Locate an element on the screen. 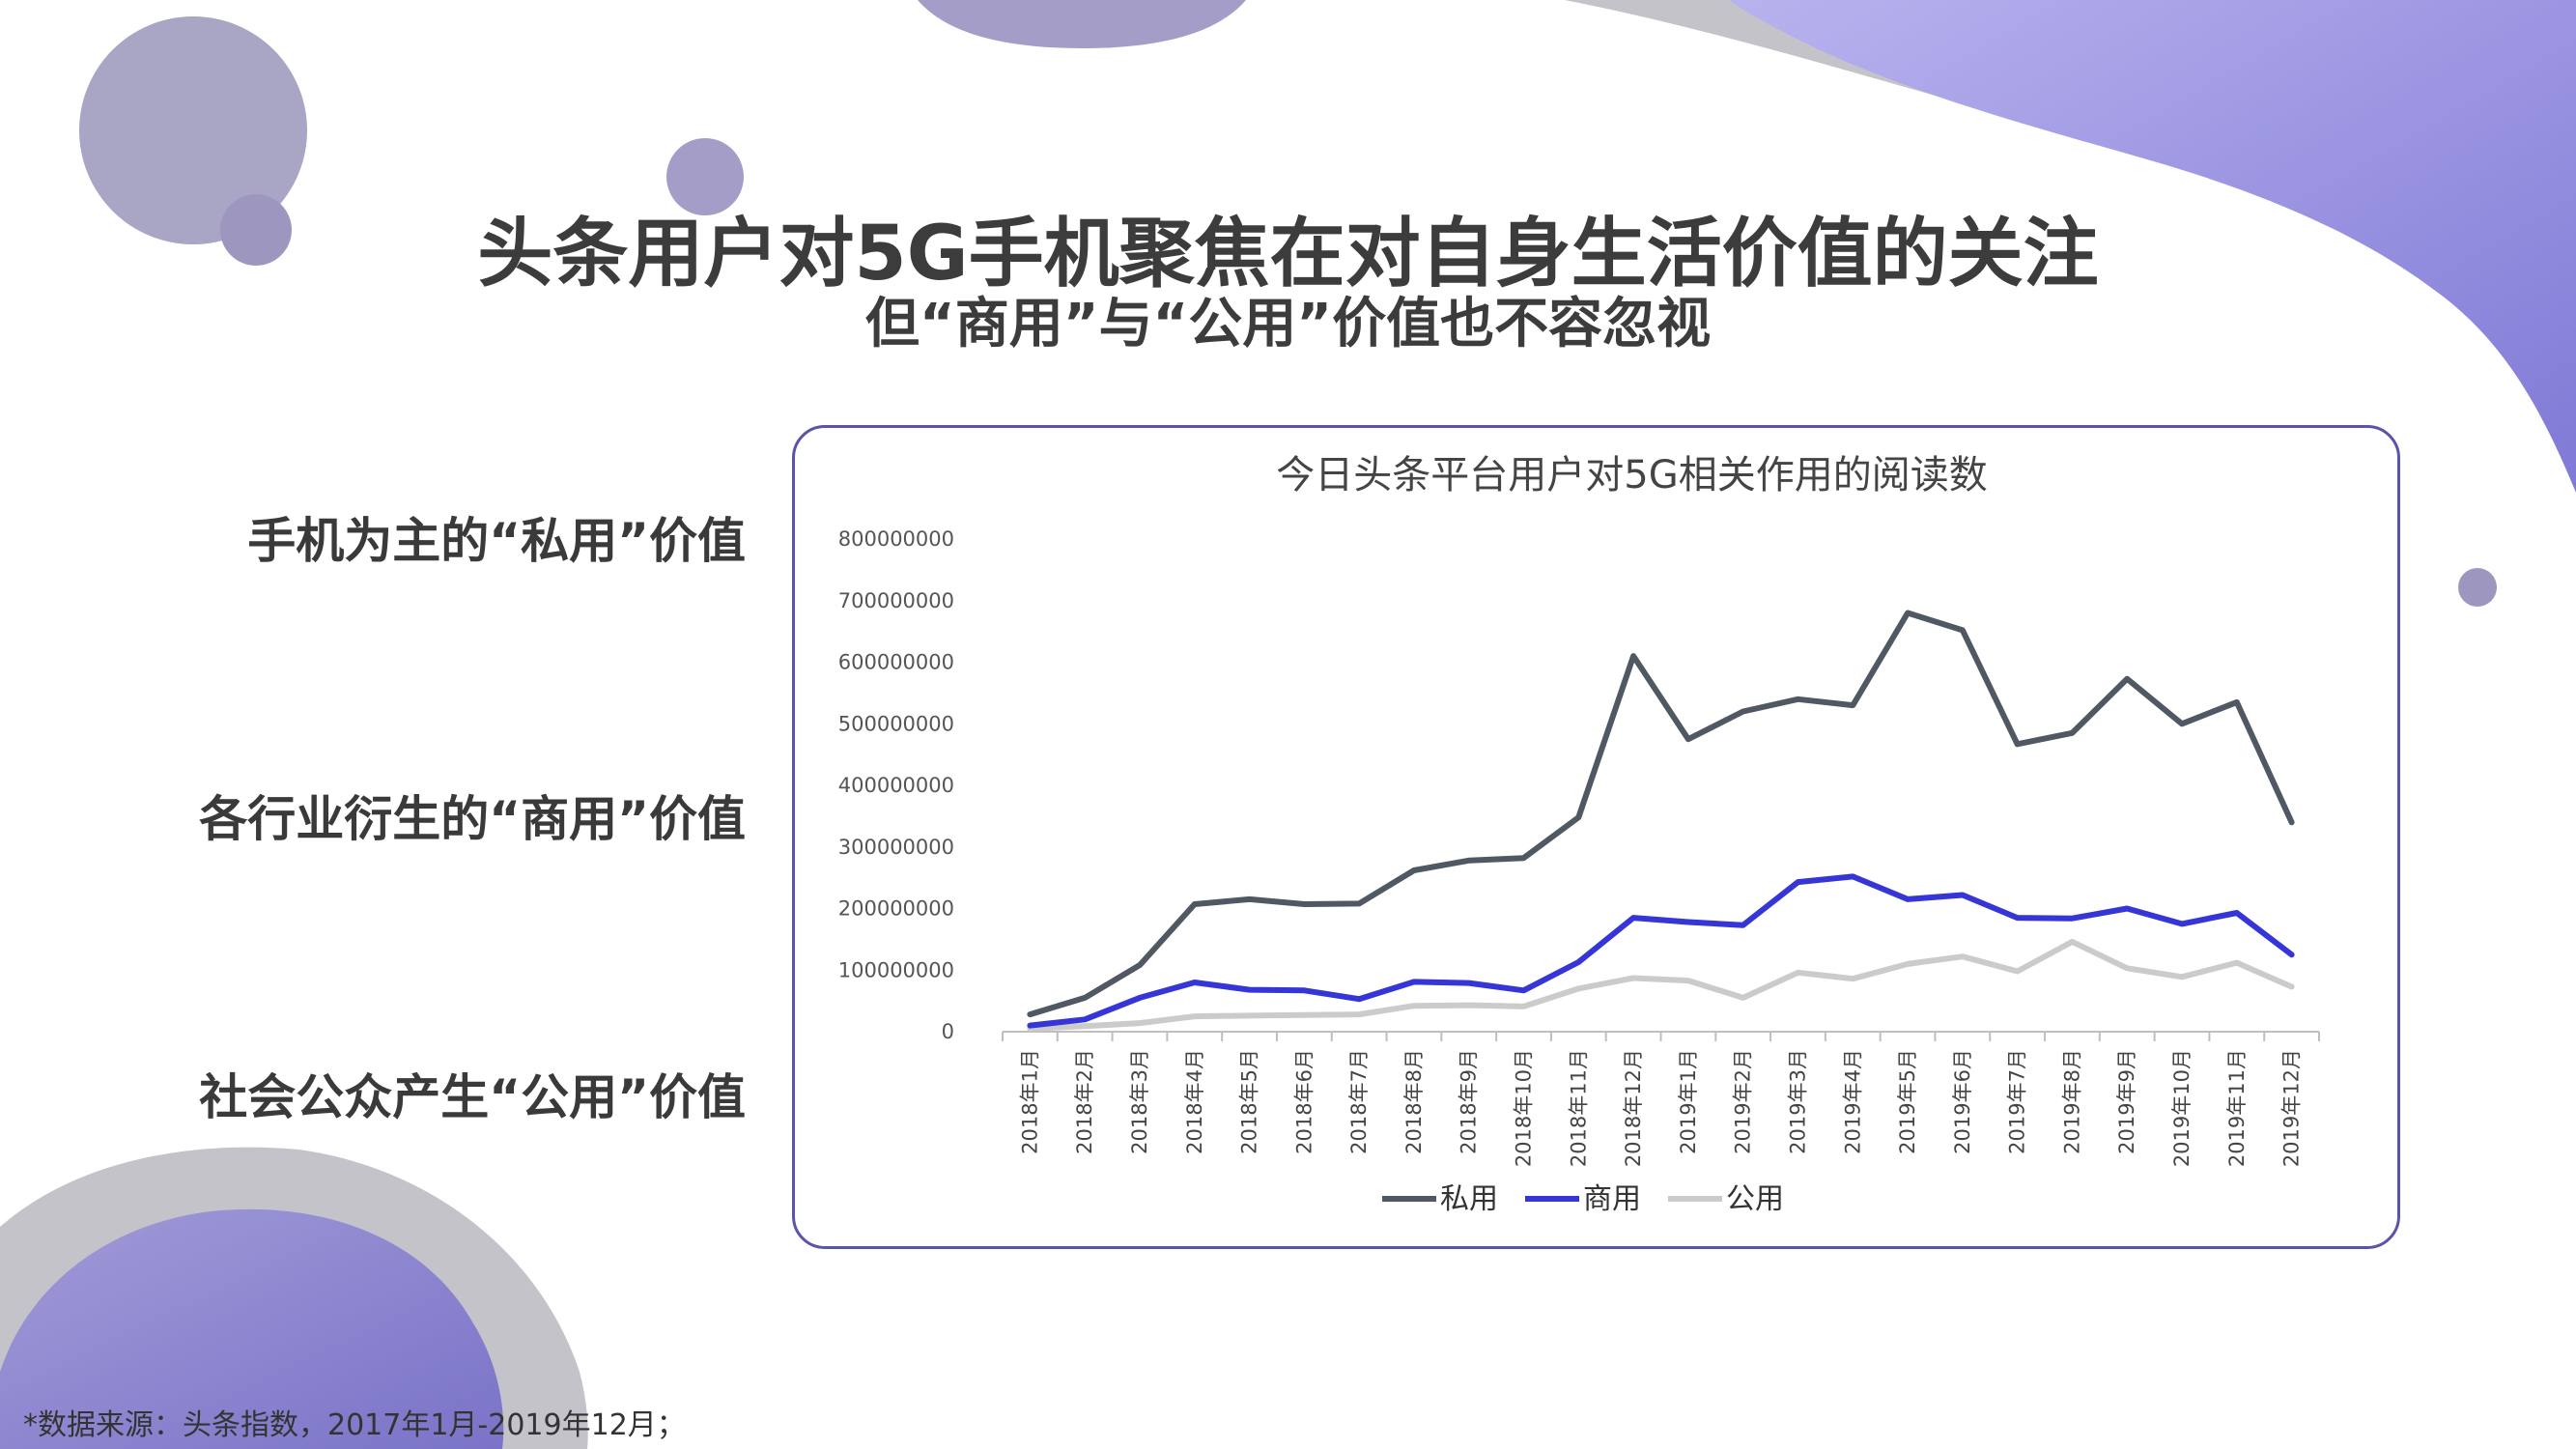 The height and width of the screenshot is (1449, 2576). x-tick-label: 2019年1月 is located at coordinates (1688, 1101).